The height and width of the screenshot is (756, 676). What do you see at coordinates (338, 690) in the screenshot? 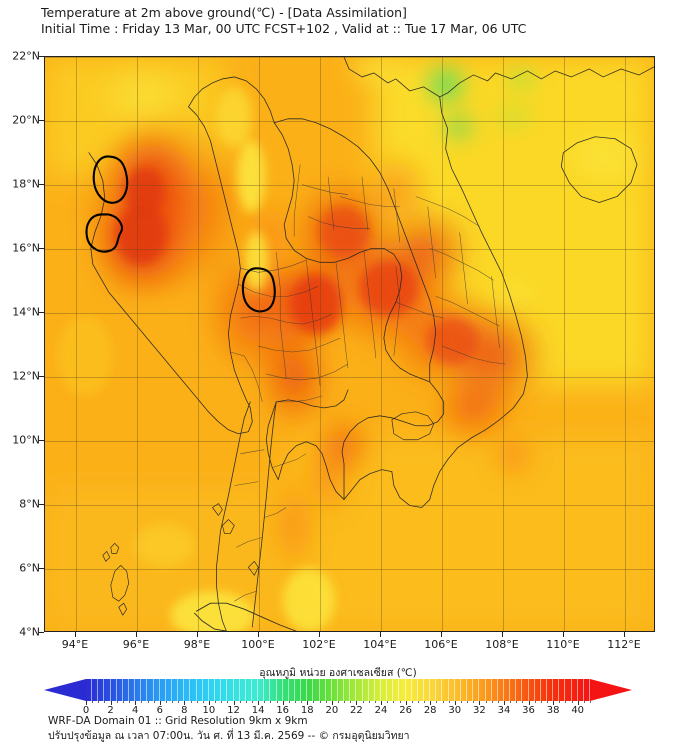
I see `colorbar-scale` at bounding box center [338, 690].